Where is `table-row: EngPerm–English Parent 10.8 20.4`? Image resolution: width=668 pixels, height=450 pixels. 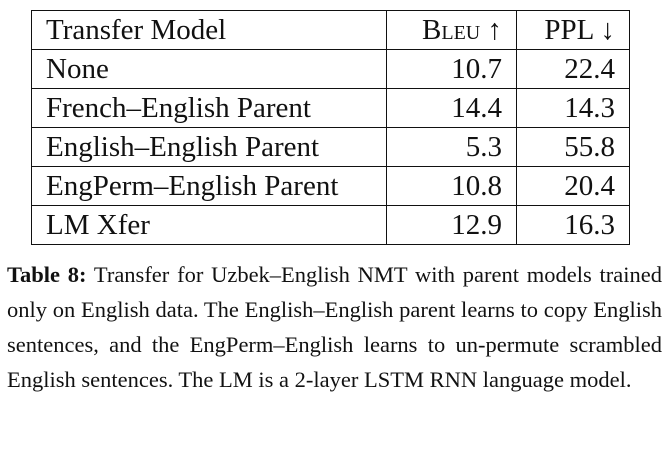 table-row: EngPerm–English Parent 10.8 20.4 is located at coordinates (330, 186).